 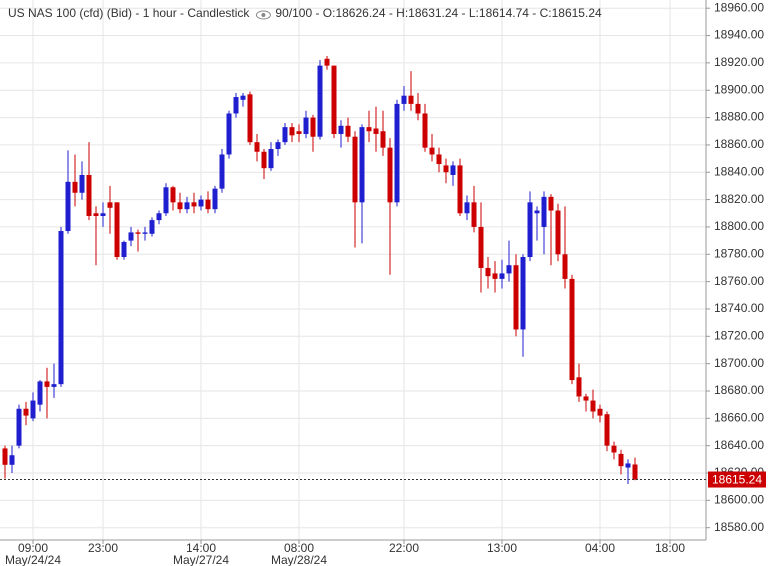 I want to click on y-tick-label: 18640.00, so click(x=739, y=445).